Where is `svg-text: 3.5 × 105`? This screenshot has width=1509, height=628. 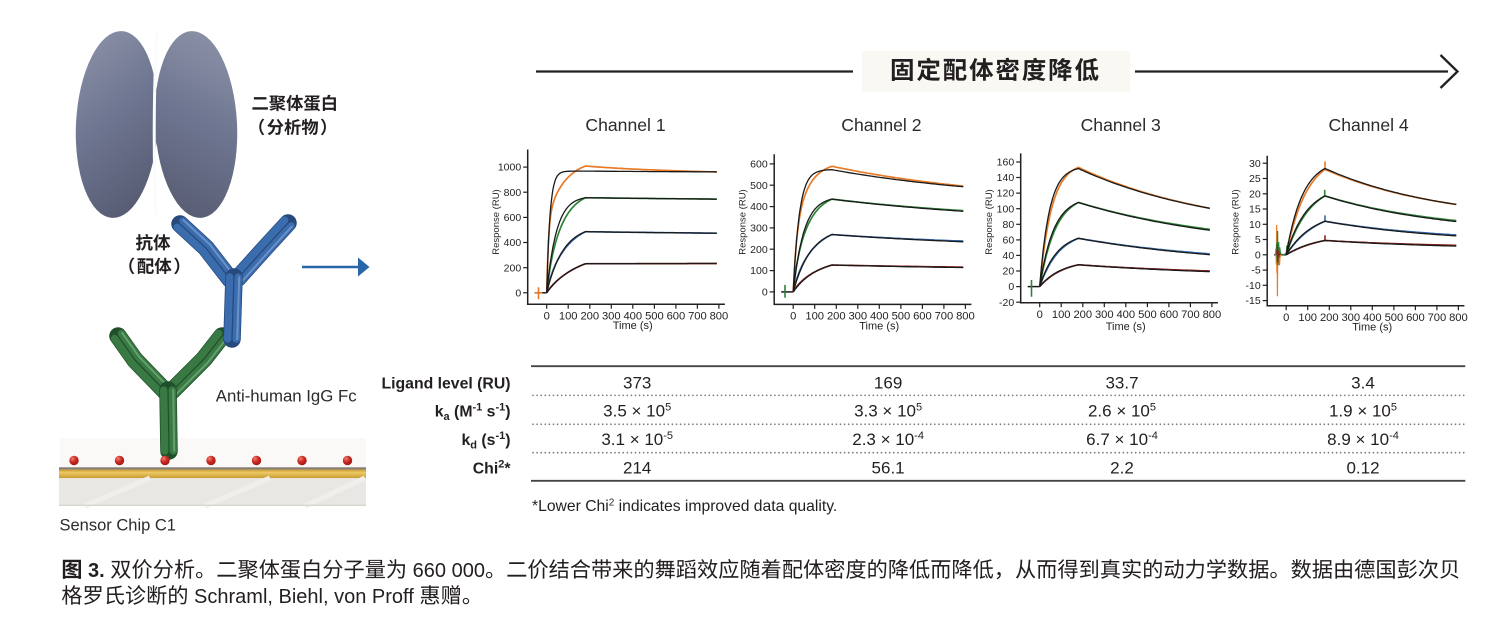
svg-text: 3.5 × 105 is located at coordinates (637, 411).